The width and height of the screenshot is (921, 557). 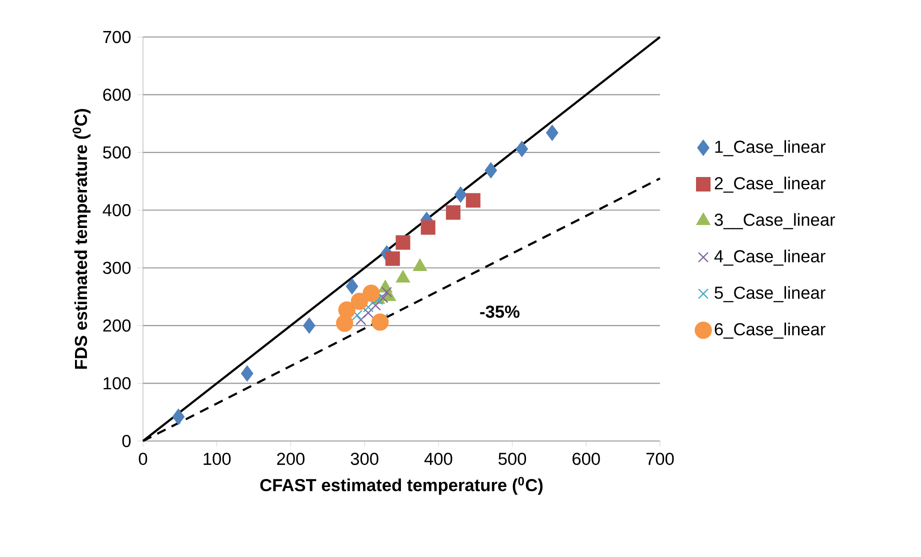 I want to click on x-tick-label: 200, so click(x=290, y=459).